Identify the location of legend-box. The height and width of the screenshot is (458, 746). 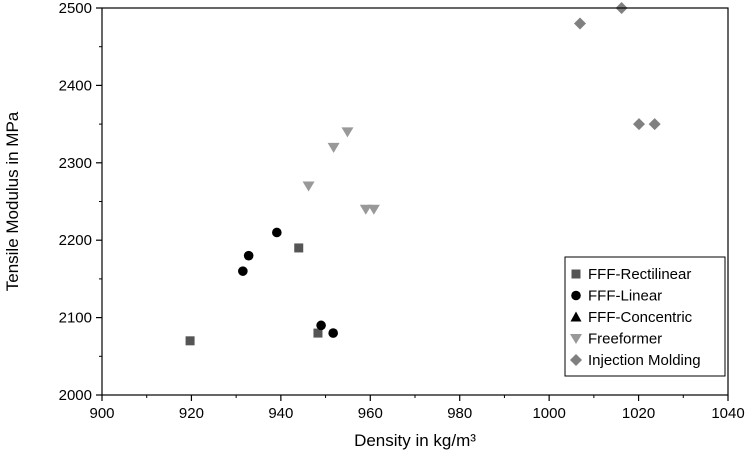
(645, 316).